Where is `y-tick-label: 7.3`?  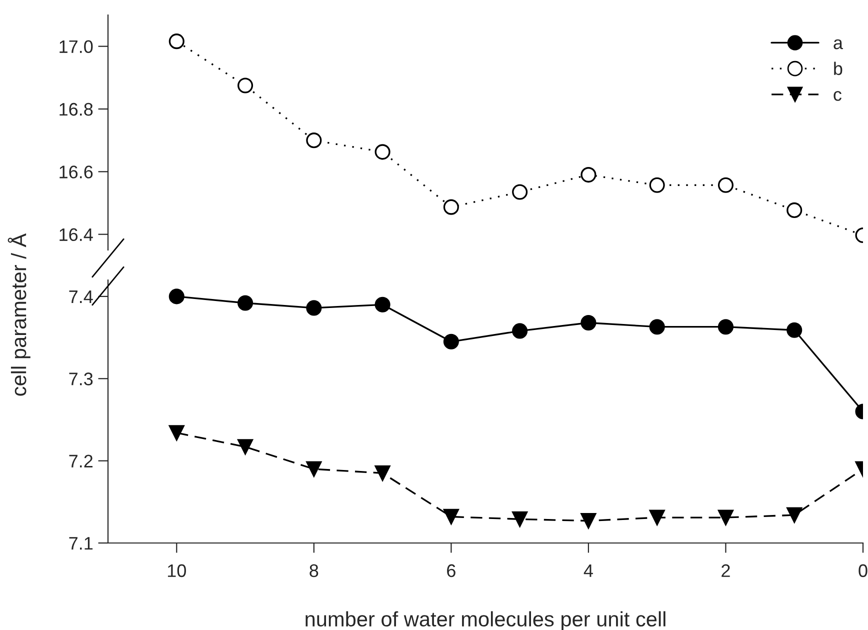
y-tick-label: 7.3 is located at coordinates (81, 379).